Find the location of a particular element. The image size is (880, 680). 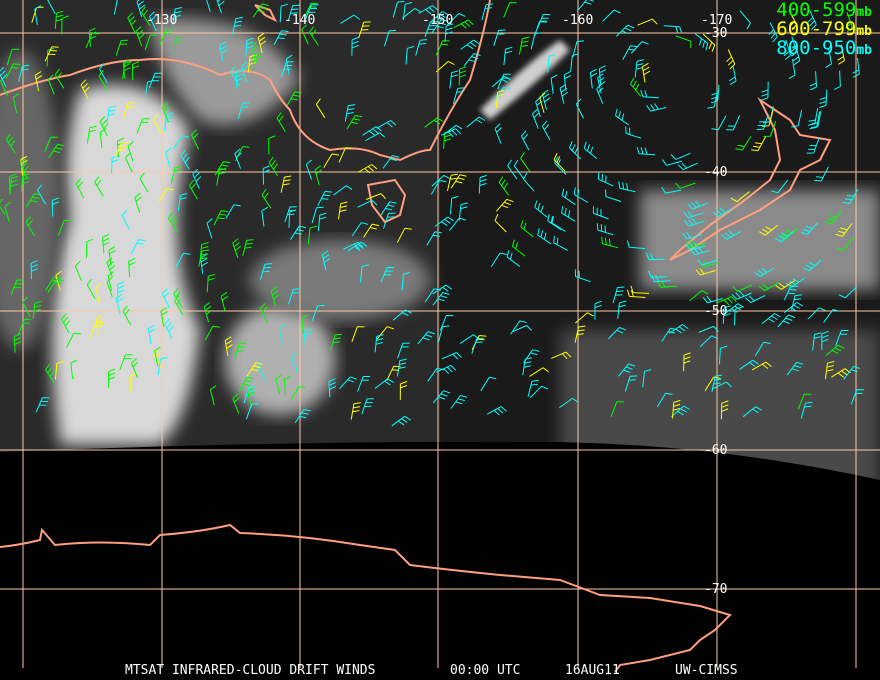

latitude-label: -30 is located at coordinates (716, 33).